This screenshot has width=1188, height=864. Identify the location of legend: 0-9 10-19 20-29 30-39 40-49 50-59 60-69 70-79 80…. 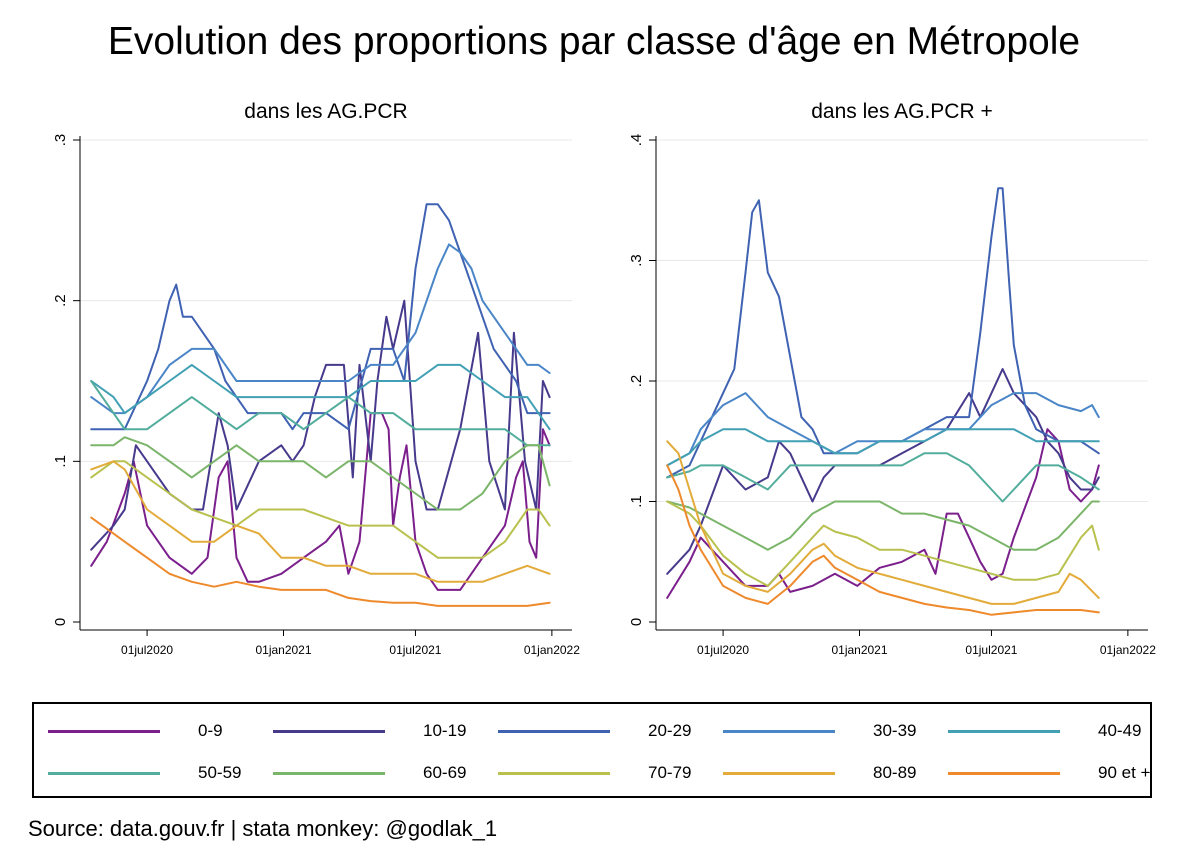
(592, 750).